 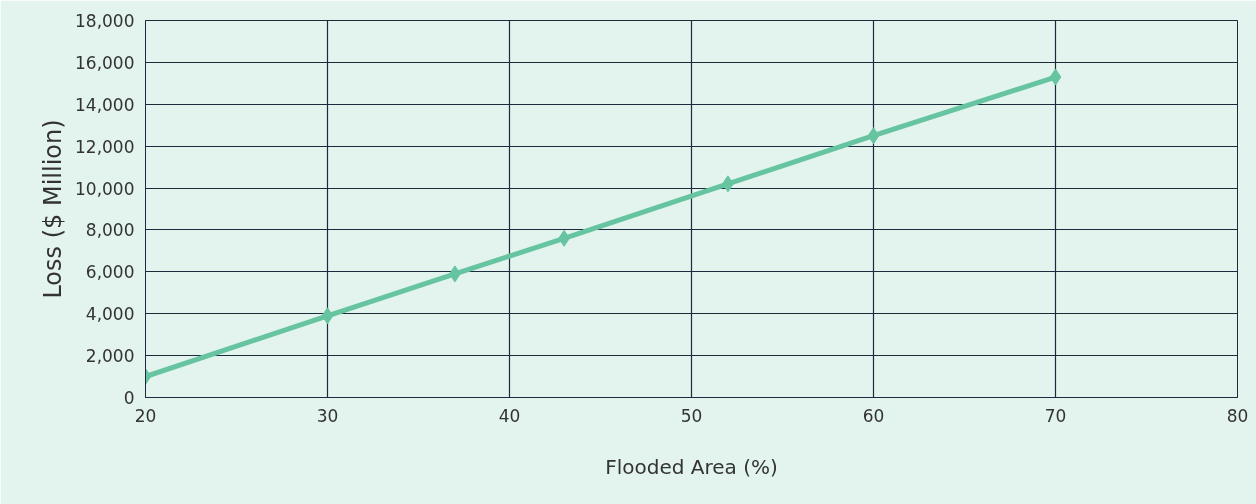 I want to click on y-axis-title: Loss ($ Million), so click(x=53, y=209).